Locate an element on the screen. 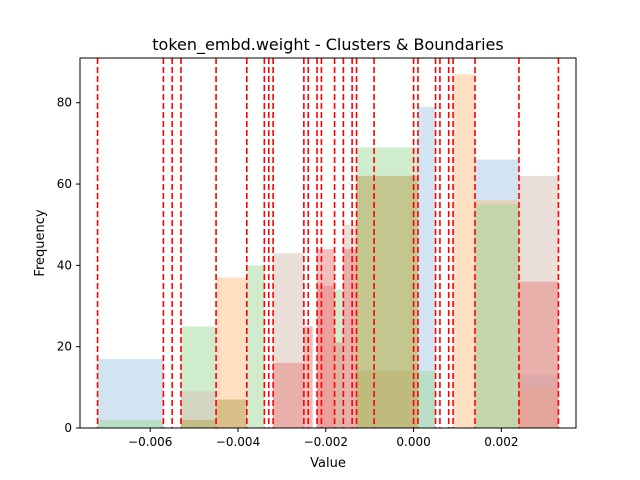 This screenshot has height=480, width=640. y-tick-label: 0 is located at coordinates (68, 428).